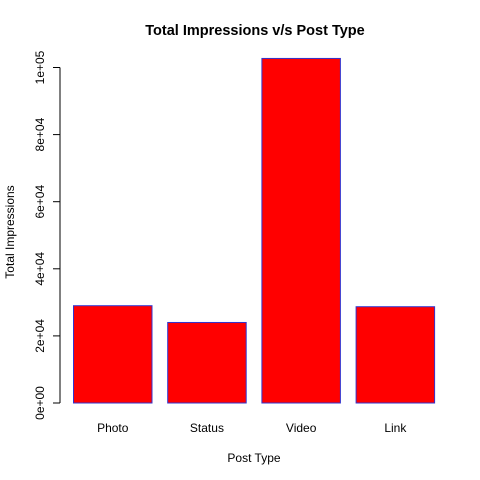 The height and width of the screenshot is (480, 480). I want to click on y-axis-ticks: 0e+00 2e+04 4e+04 6e+04 8e+04 1e+05, so click(46, 235).